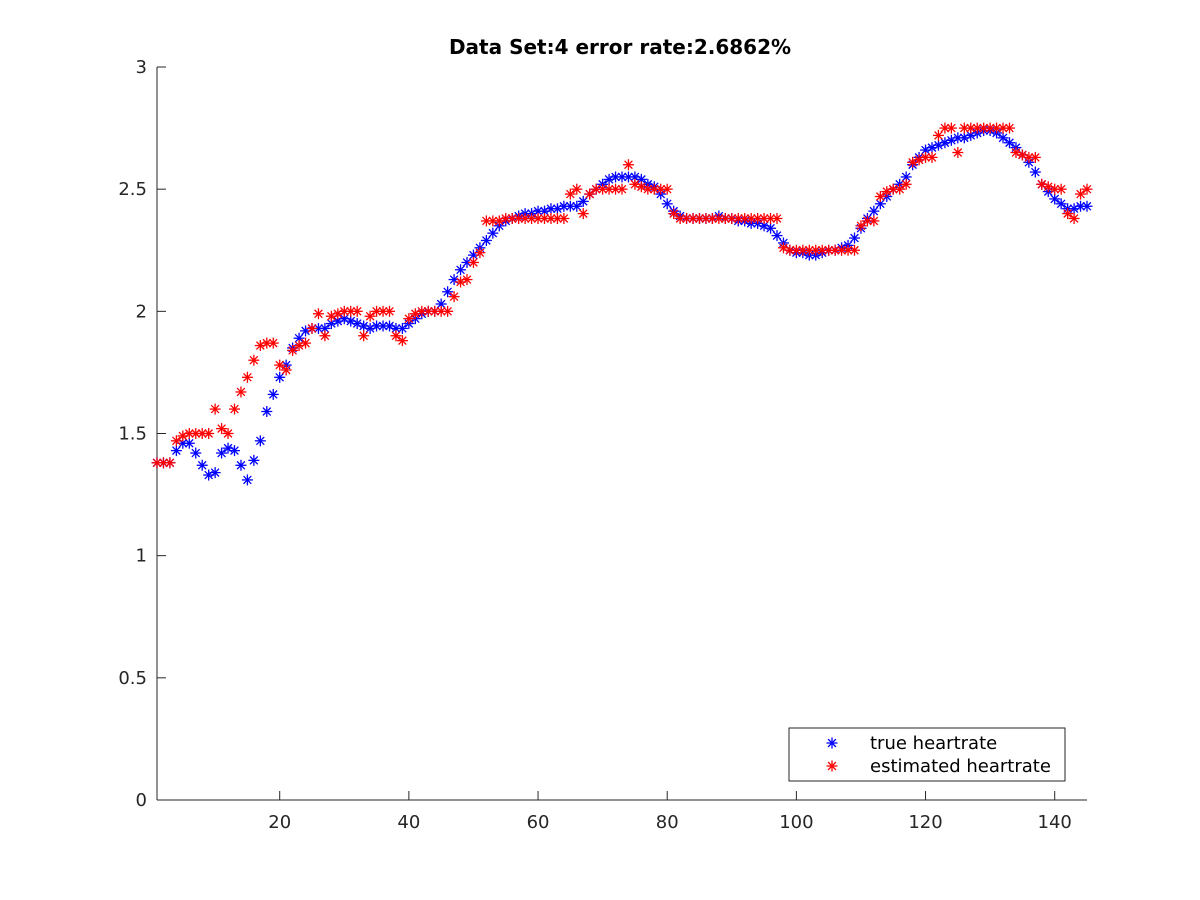  I want to click on x-tick-label: 60, so click(538, 822).